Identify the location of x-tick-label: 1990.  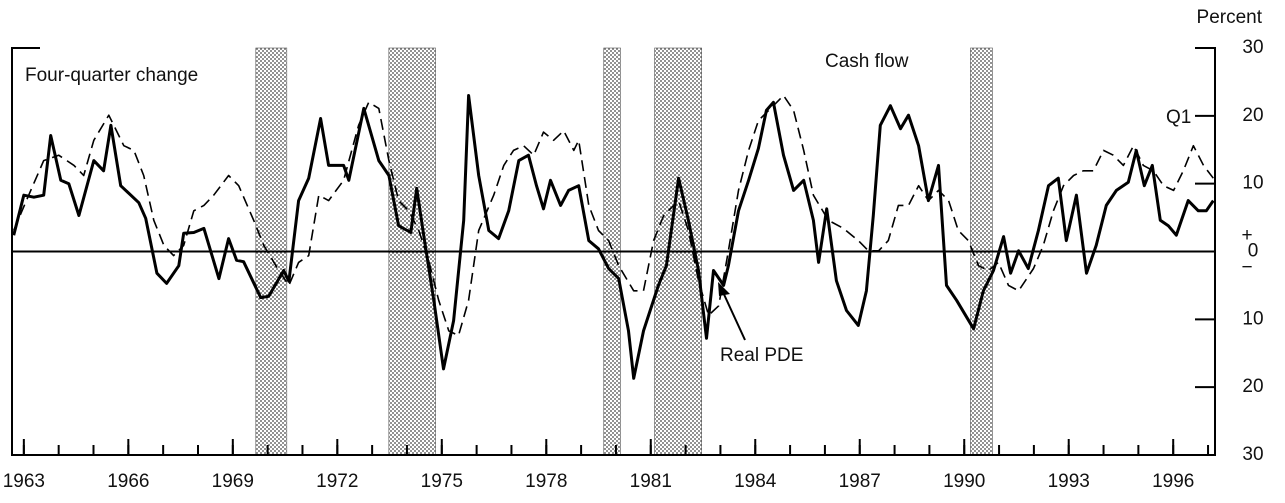
(964, 481).